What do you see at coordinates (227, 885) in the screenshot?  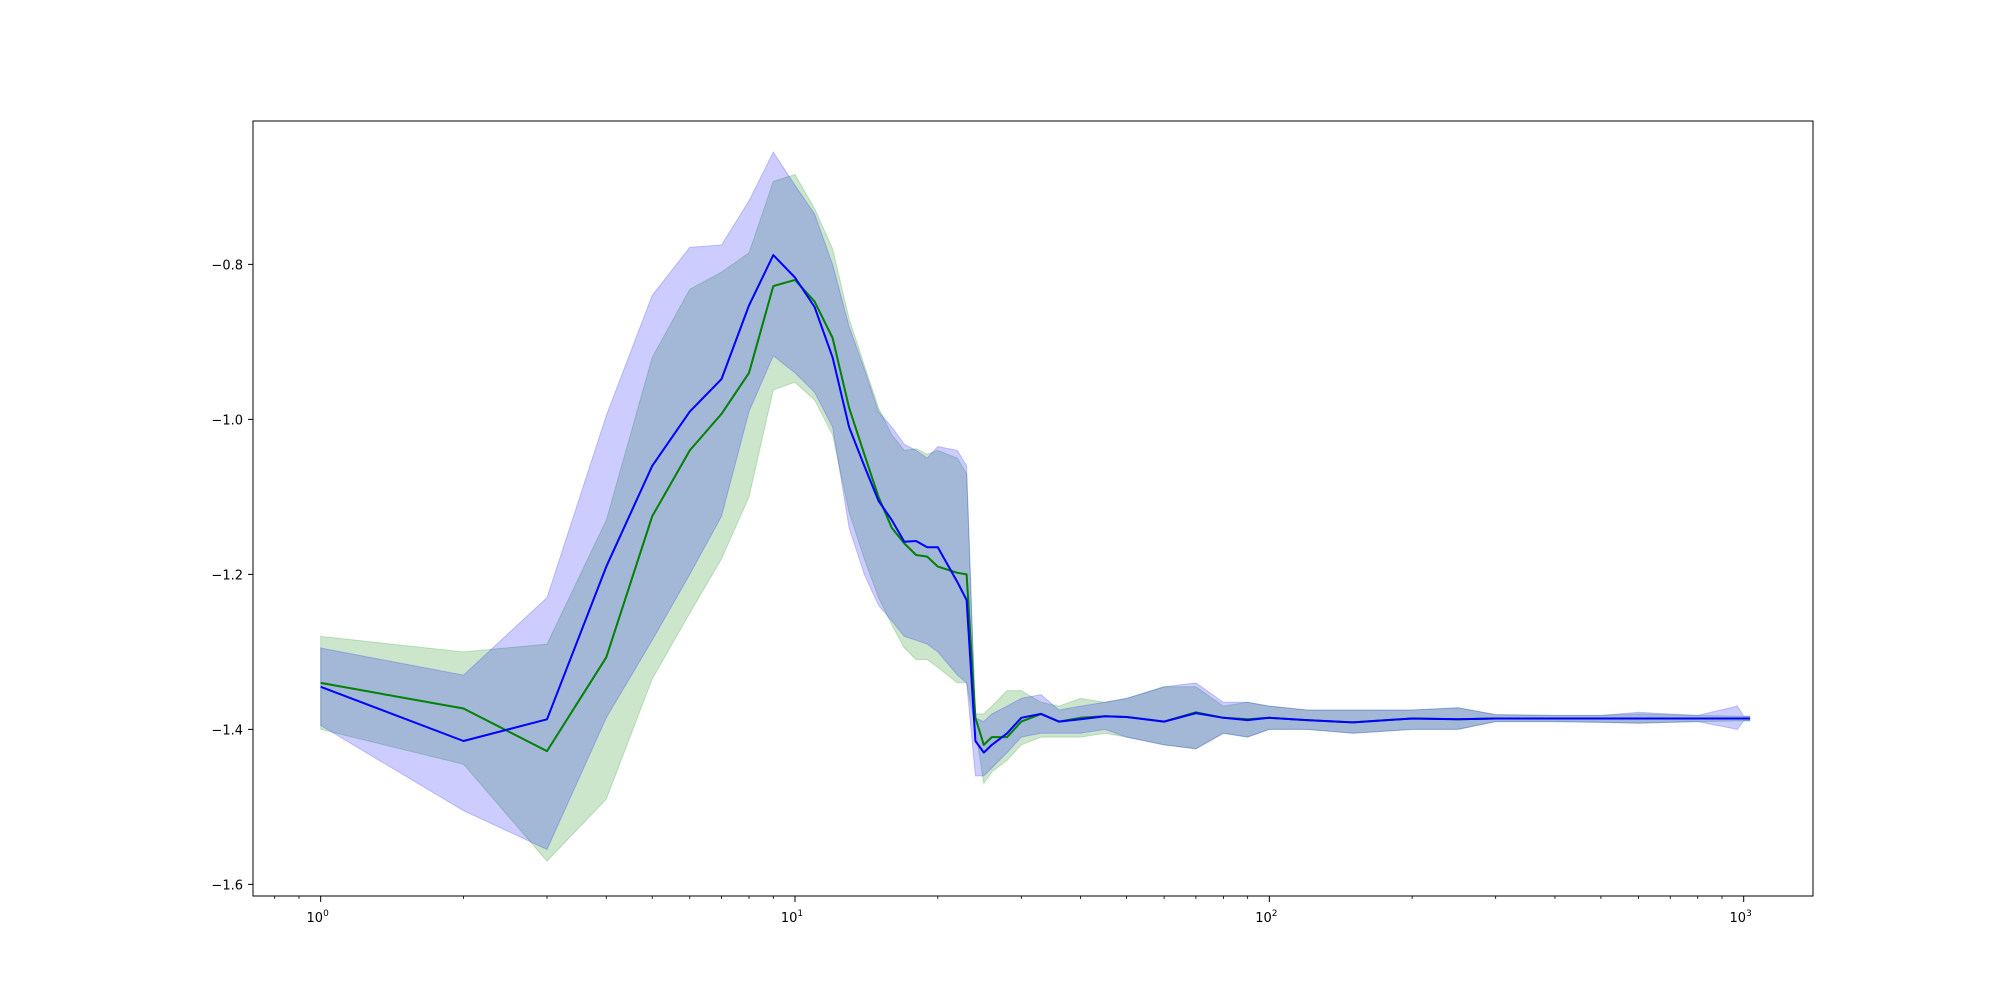 I see `y-tick-label: −1.6` at bounding box center [227, 885].